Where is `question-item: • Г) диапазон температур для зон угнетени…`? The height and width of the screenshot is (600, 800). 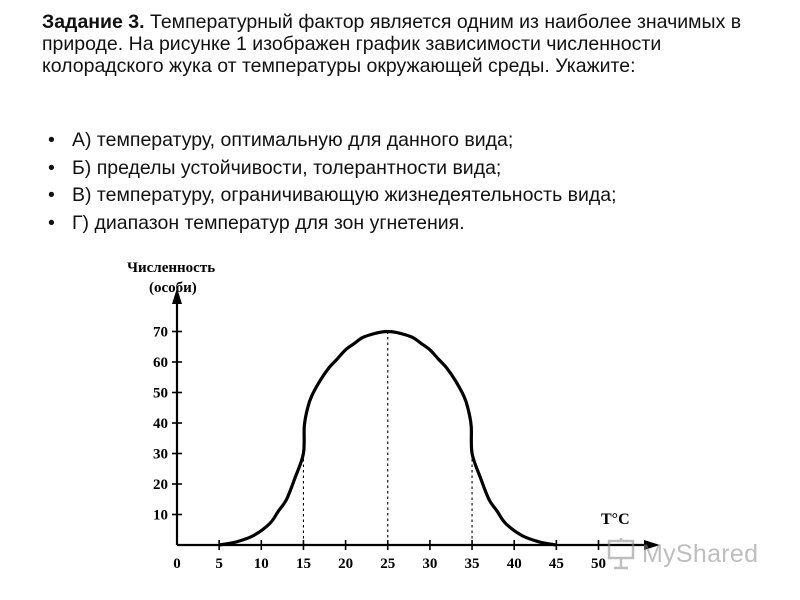
question-item: • Г) диапазон температур для зон угнетени… is located at coordinates (408, 224).